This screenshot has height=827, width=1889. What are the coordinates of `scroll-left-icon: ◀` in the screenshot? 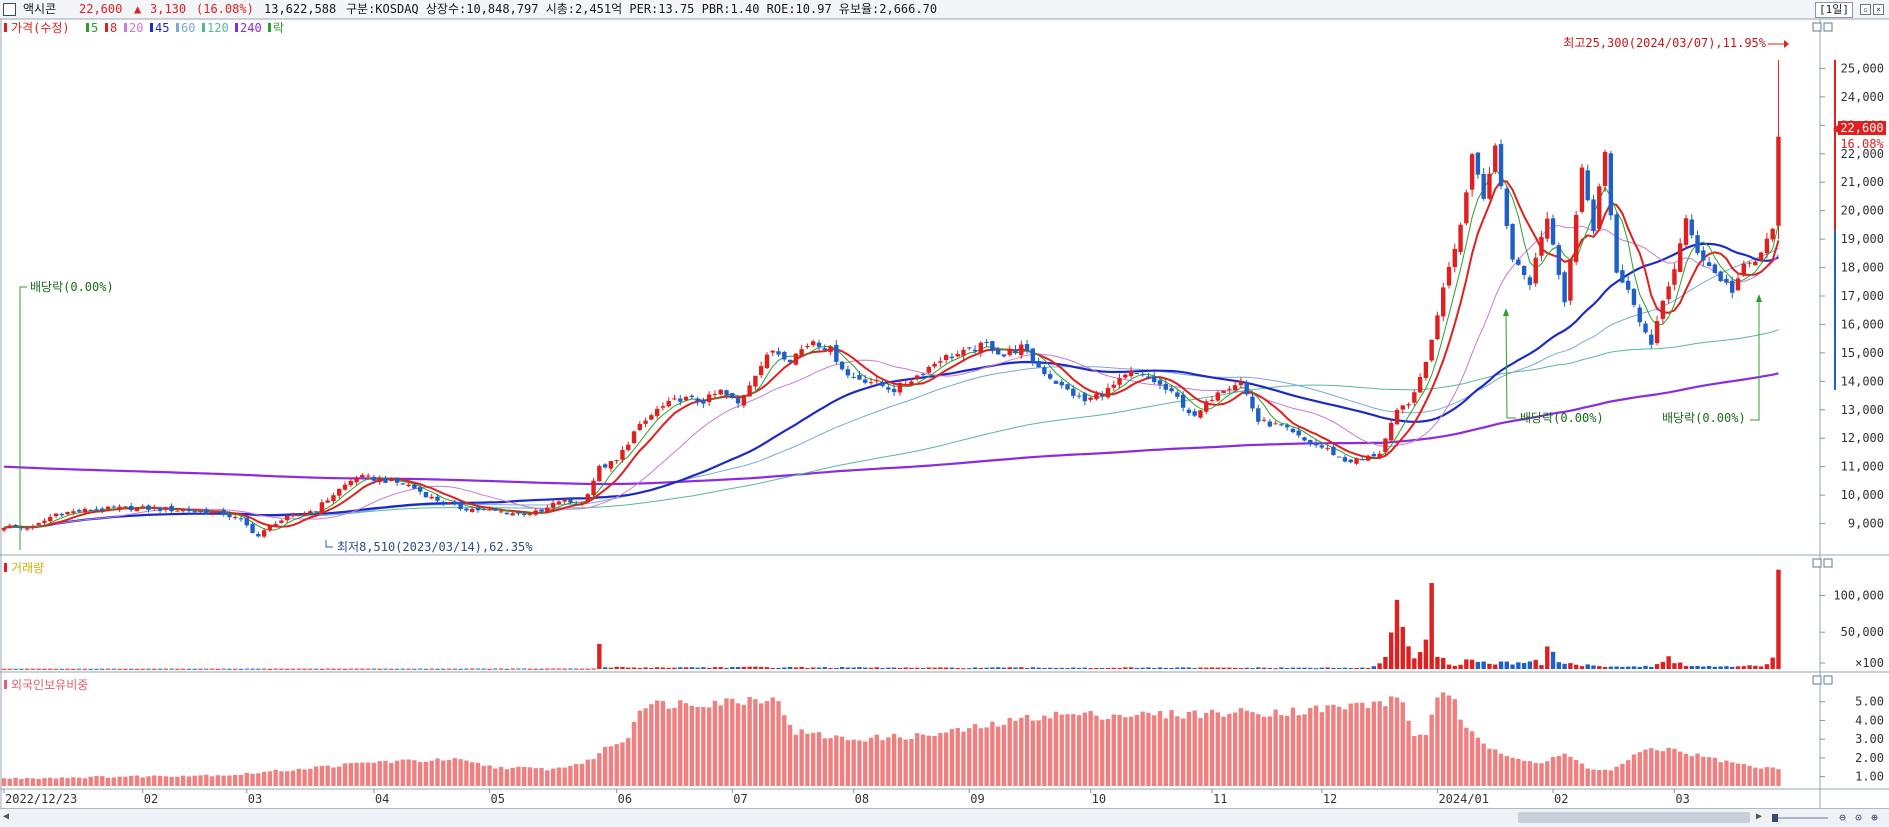 It's located at (6, 816).